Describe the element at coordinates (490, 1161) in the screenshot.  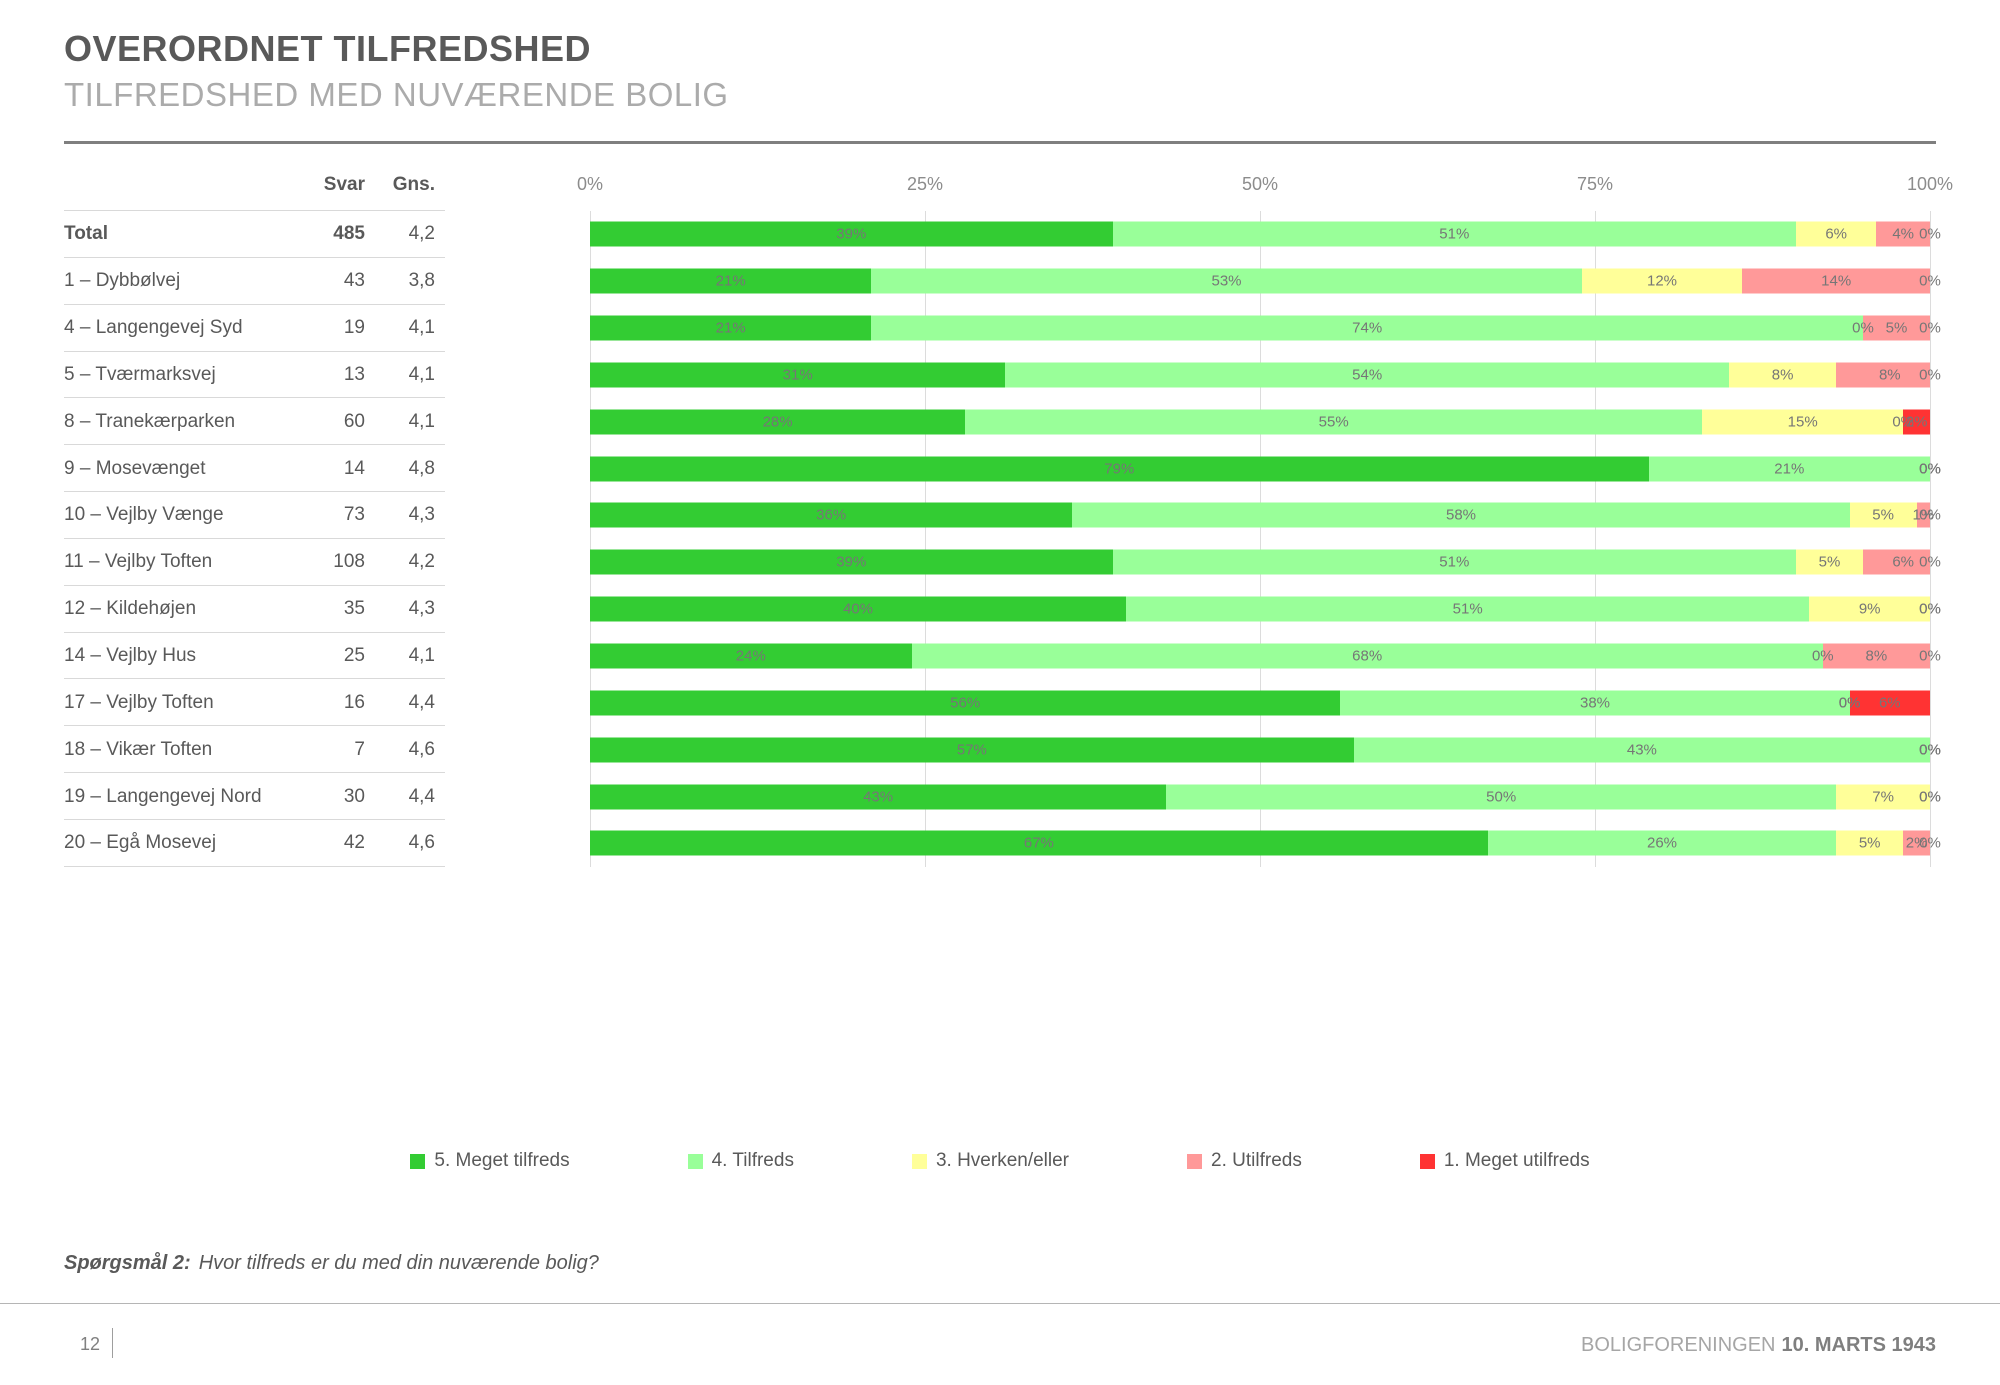
I see `legend-item: 5. Meget tilfreds` at that location.